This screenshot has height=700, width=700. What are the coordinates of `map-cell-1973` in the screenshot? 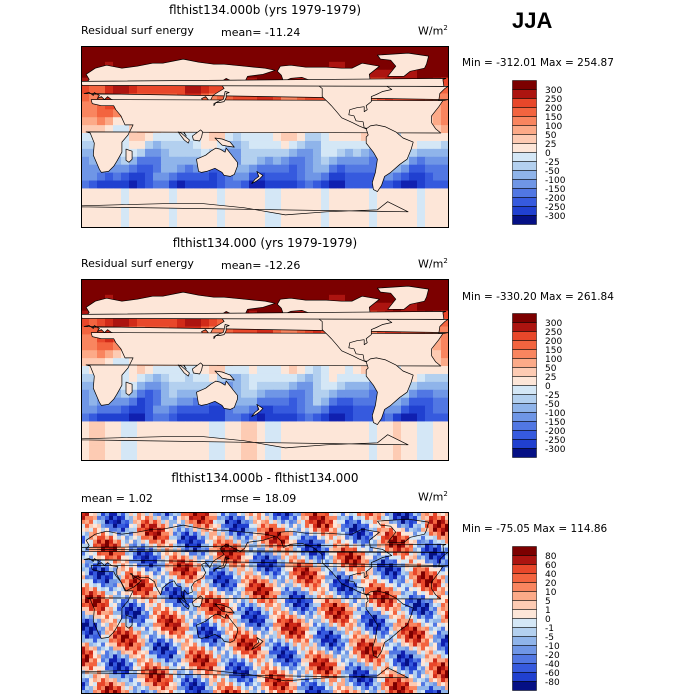 It's located at (247, 597).